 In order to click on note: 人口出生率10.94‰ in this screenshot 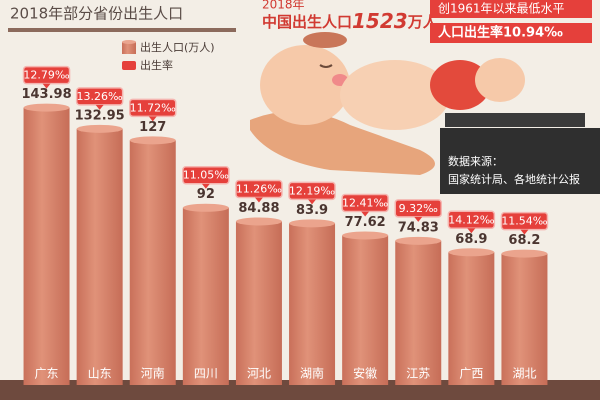, I will do `click(500, 33)`.